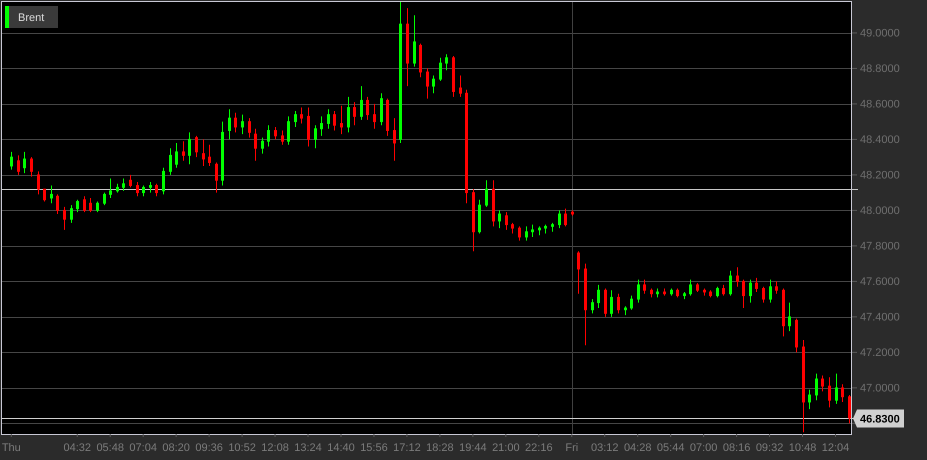 This screenshot has height=460, width=927. What do you see at coordinates (143, 448) in the screenshot?
I see `x-tick-label: 07:04` at bounding box center [143, 448].